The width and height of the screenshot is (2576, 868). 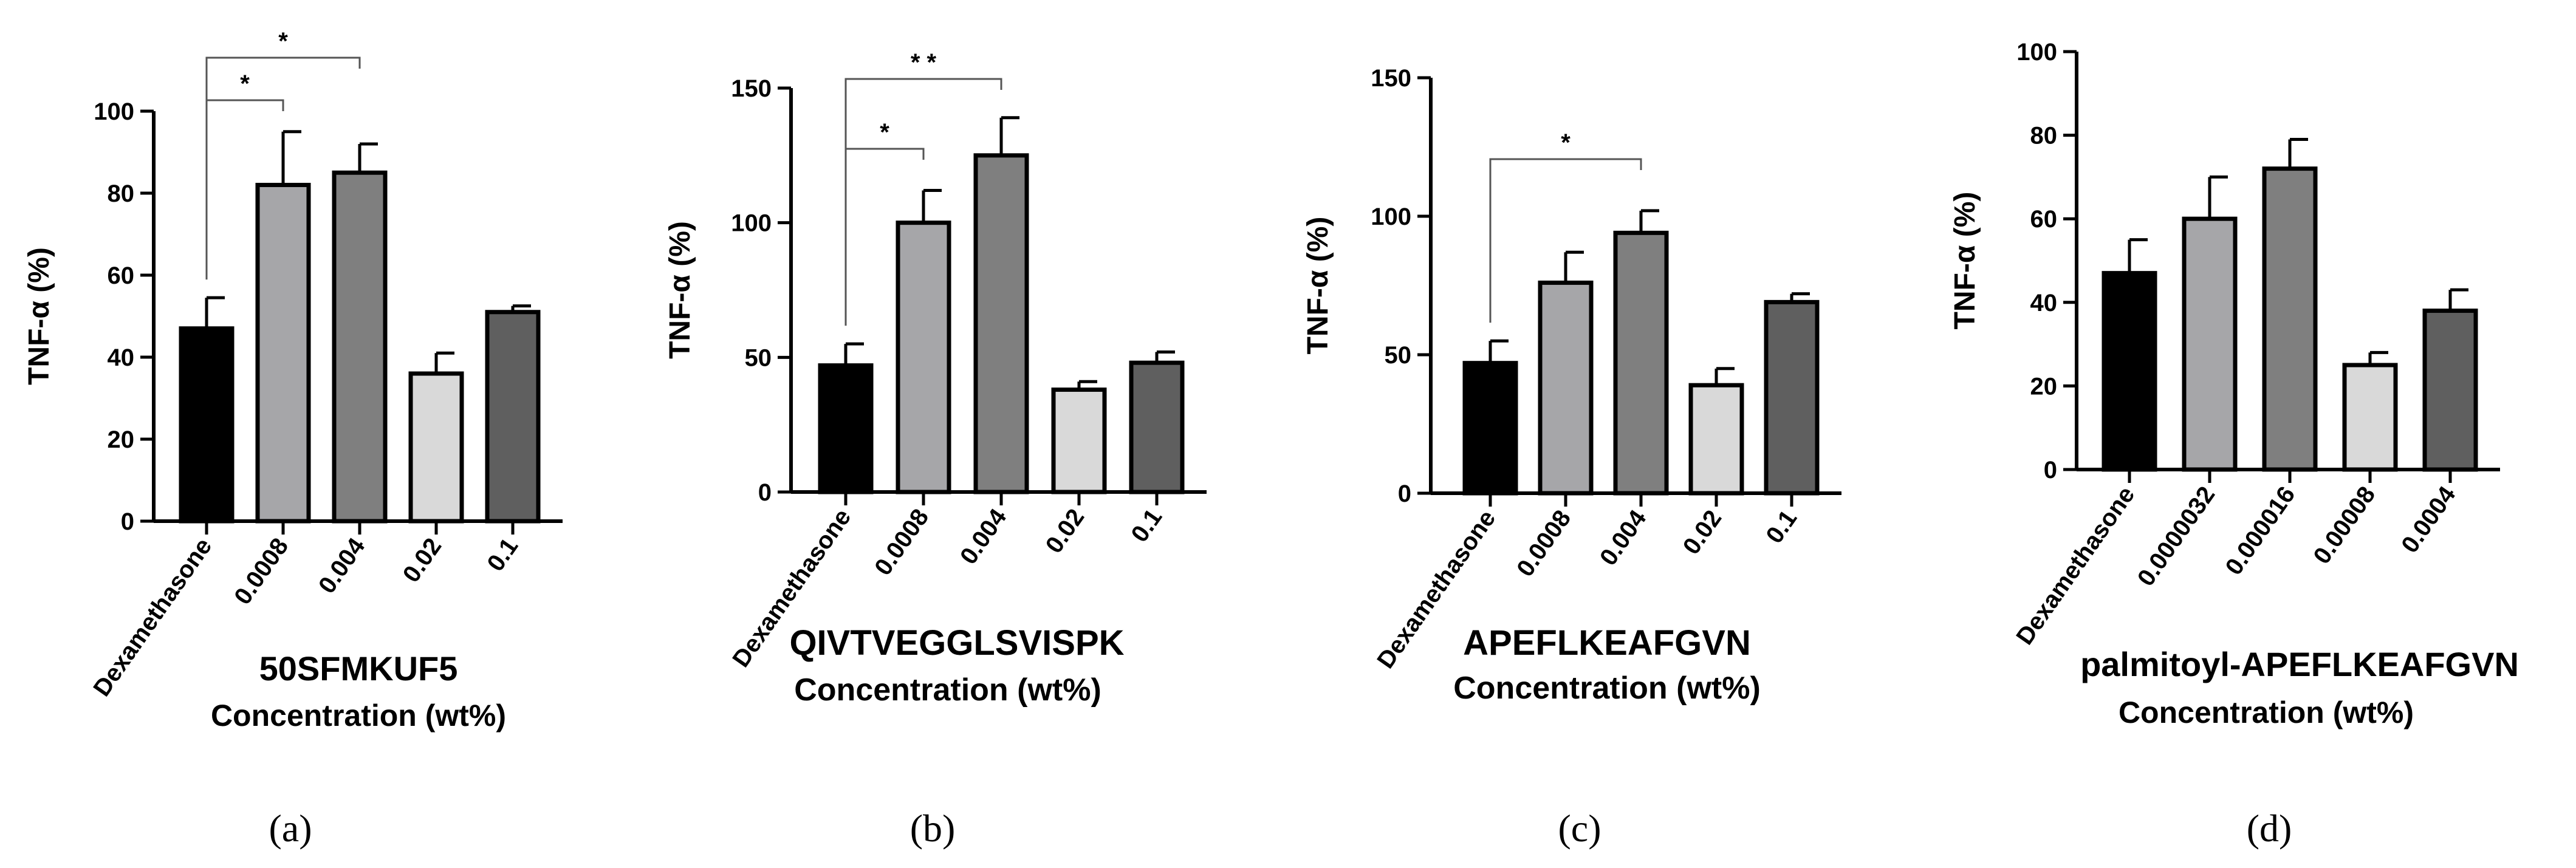 What do you see at coordinates (2299, 664) in the screenshot?
I see `chart-title: palmitoyl-APEFLKEAFGVN` at bounding box center [2299, 664].